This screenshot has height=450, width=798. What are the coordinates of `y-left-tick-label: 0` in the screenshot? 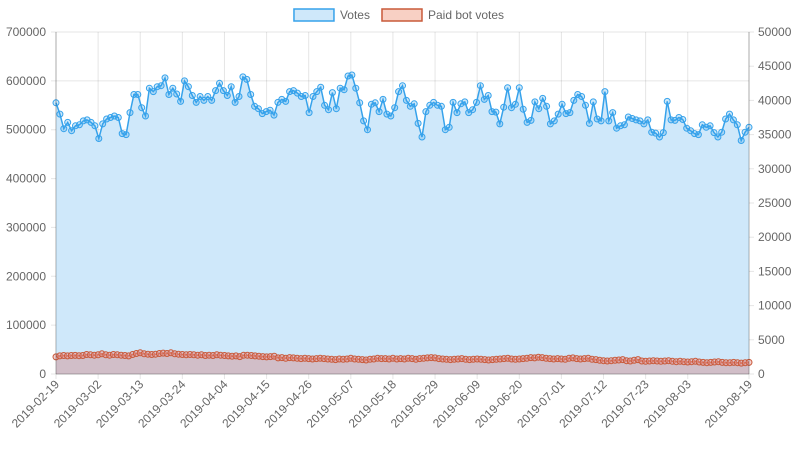 It's located at (42, 374).